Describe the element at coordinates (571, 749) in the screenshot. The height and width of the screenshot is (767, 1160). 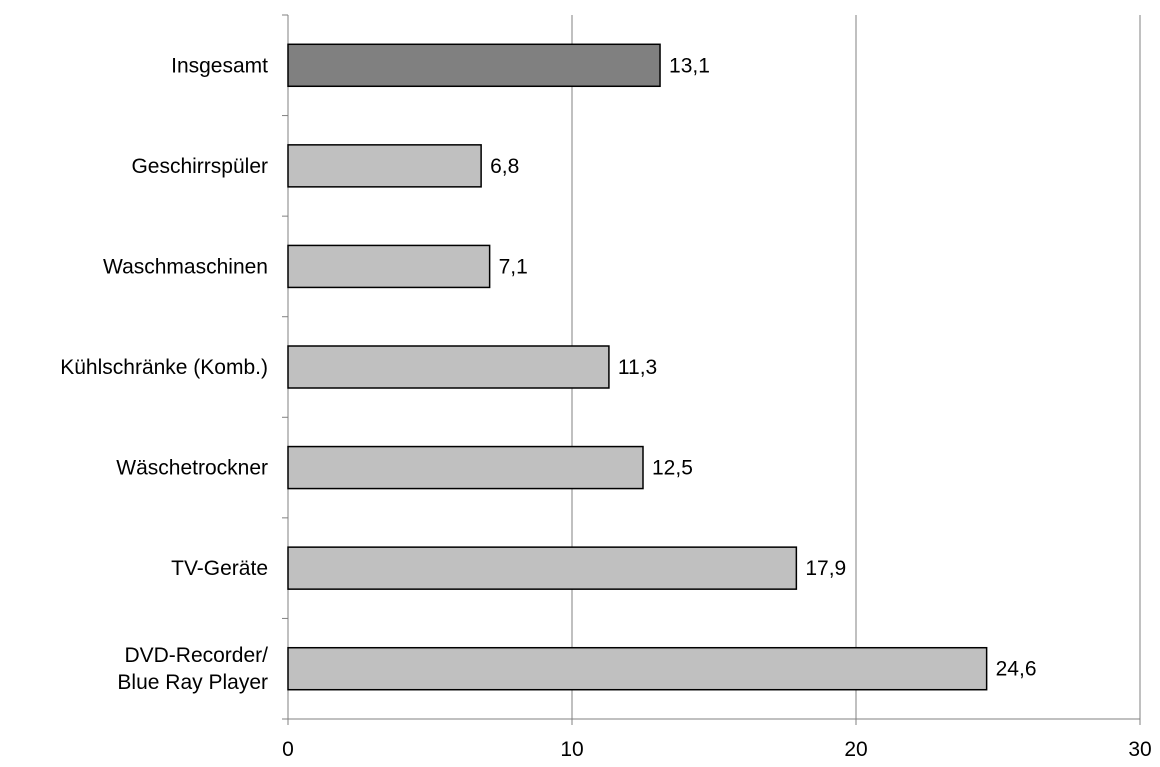
I see `x-tick-label-1: 10` at that location.